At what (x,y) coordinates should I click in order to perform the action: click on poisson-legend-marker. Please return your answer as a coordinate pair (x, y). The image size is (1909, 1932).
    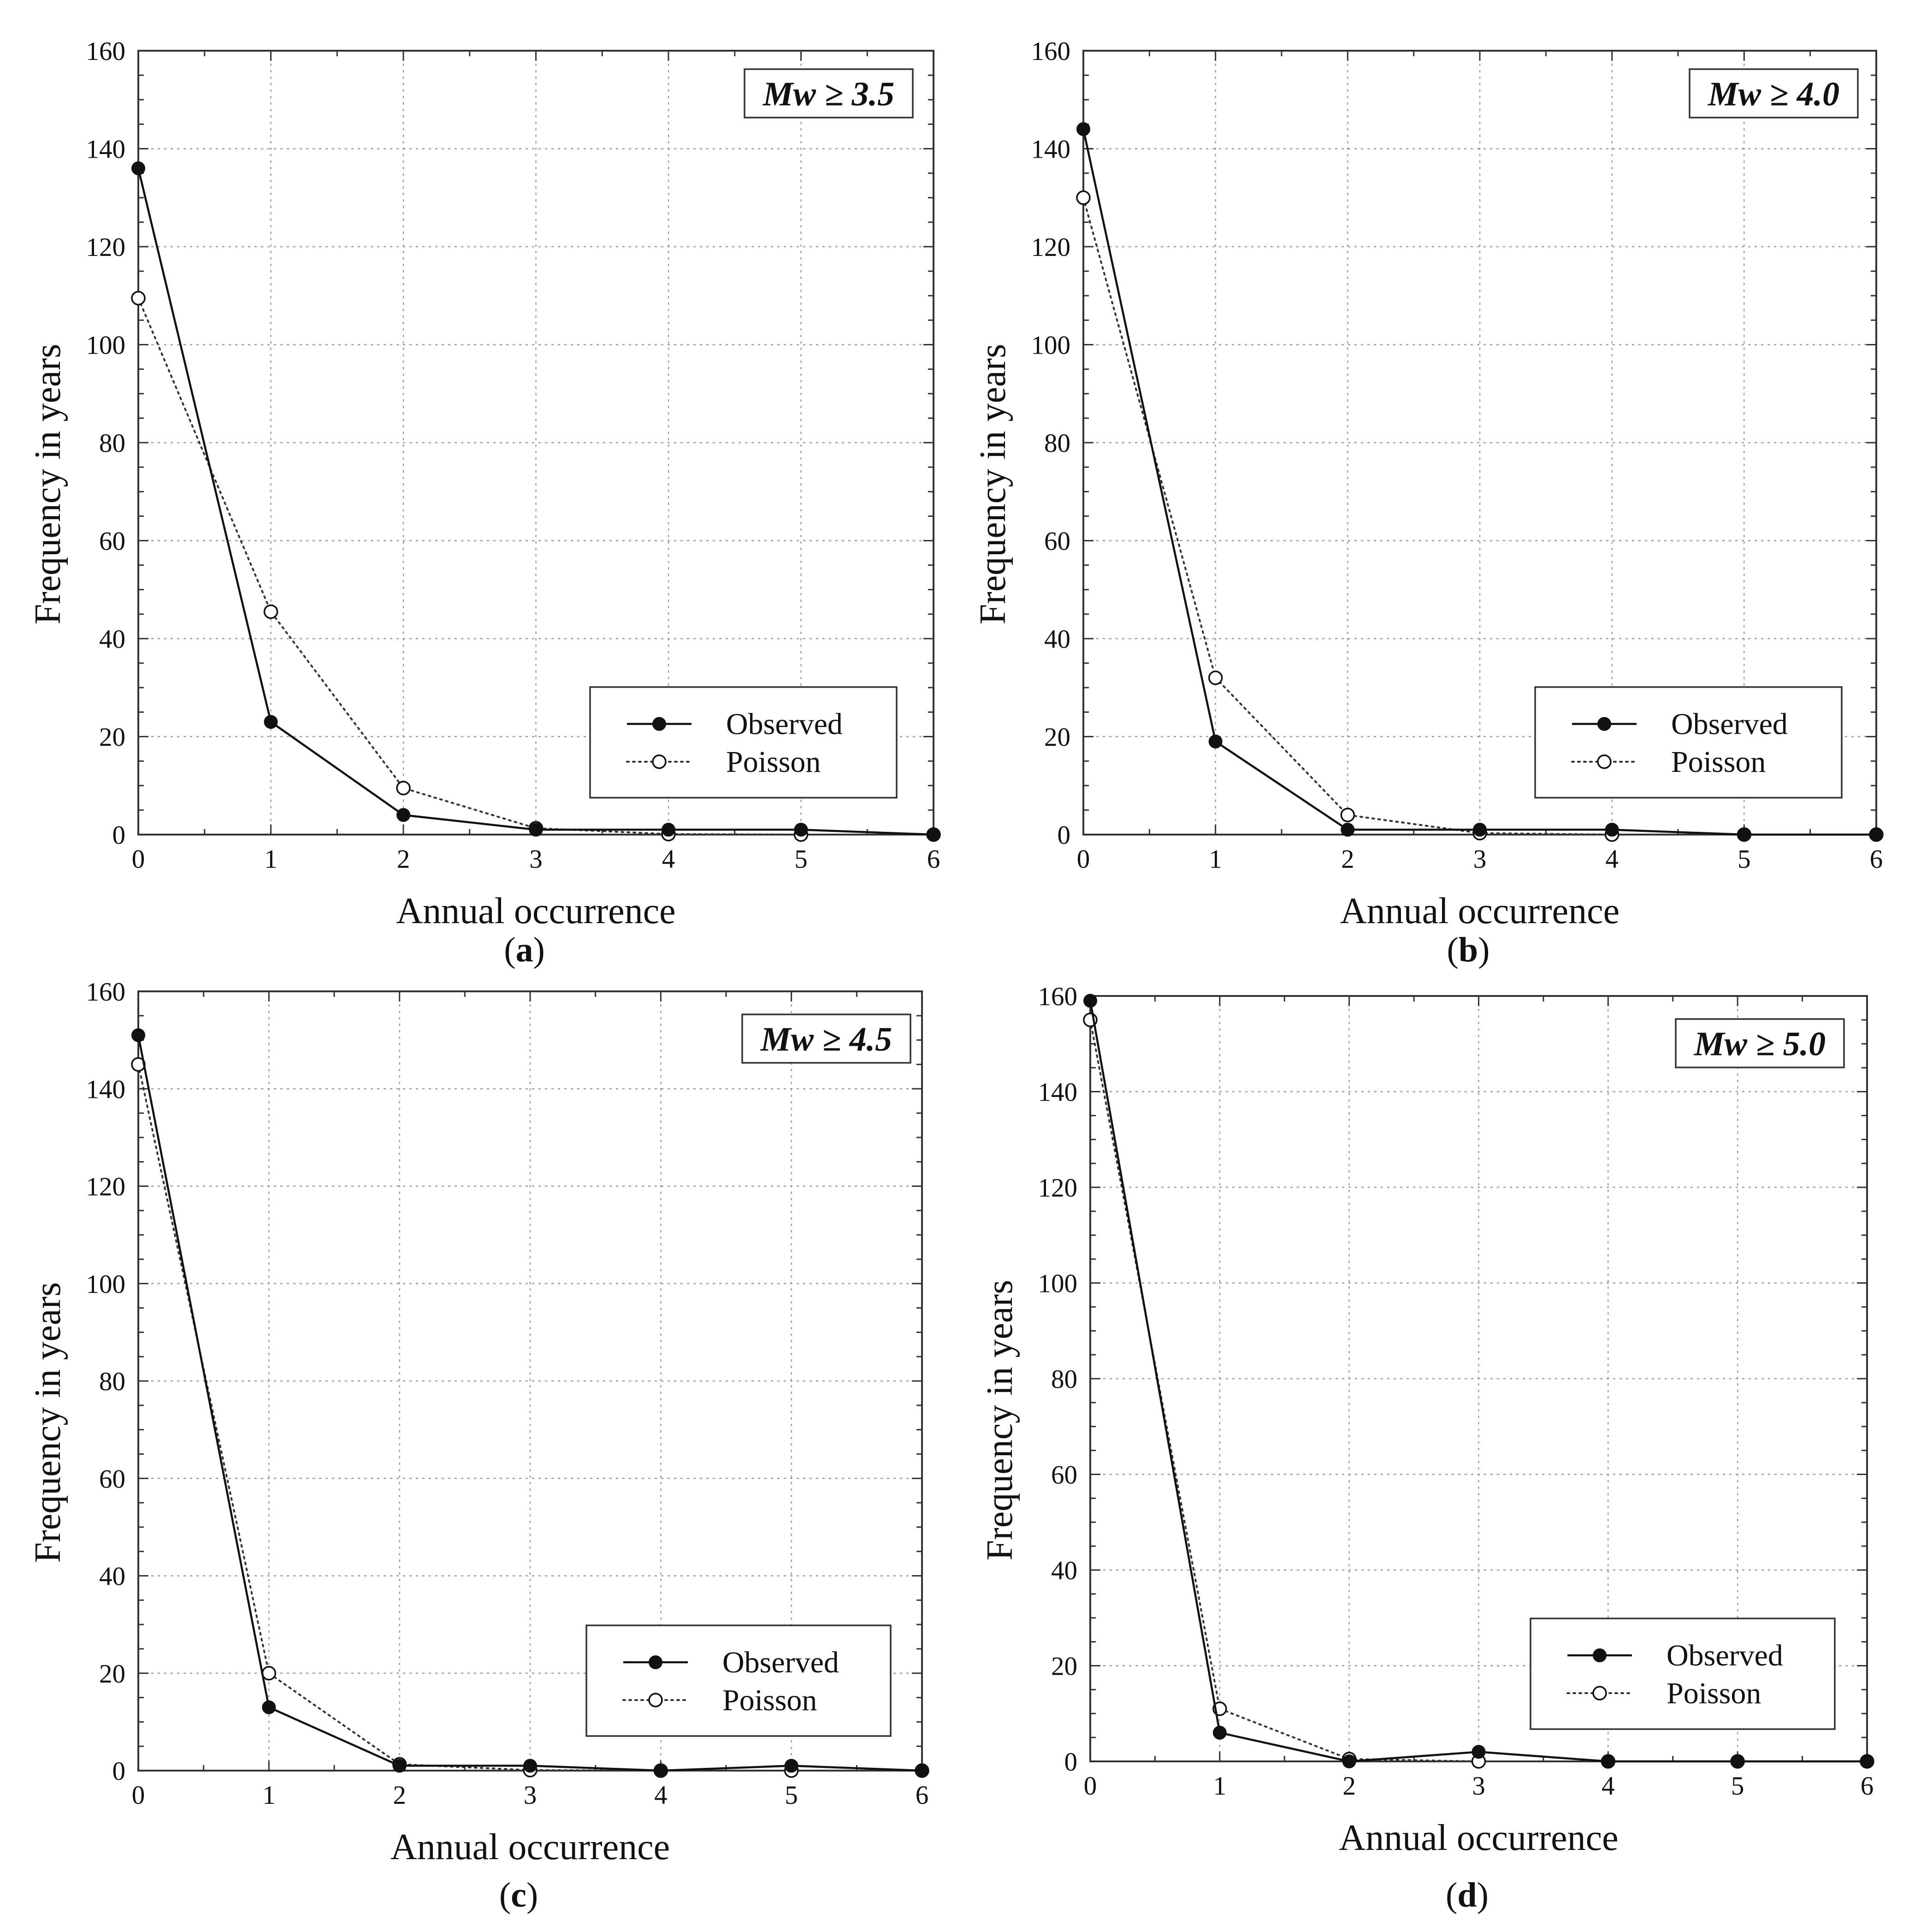
    Looking at the image, I should click on (1604, 762).